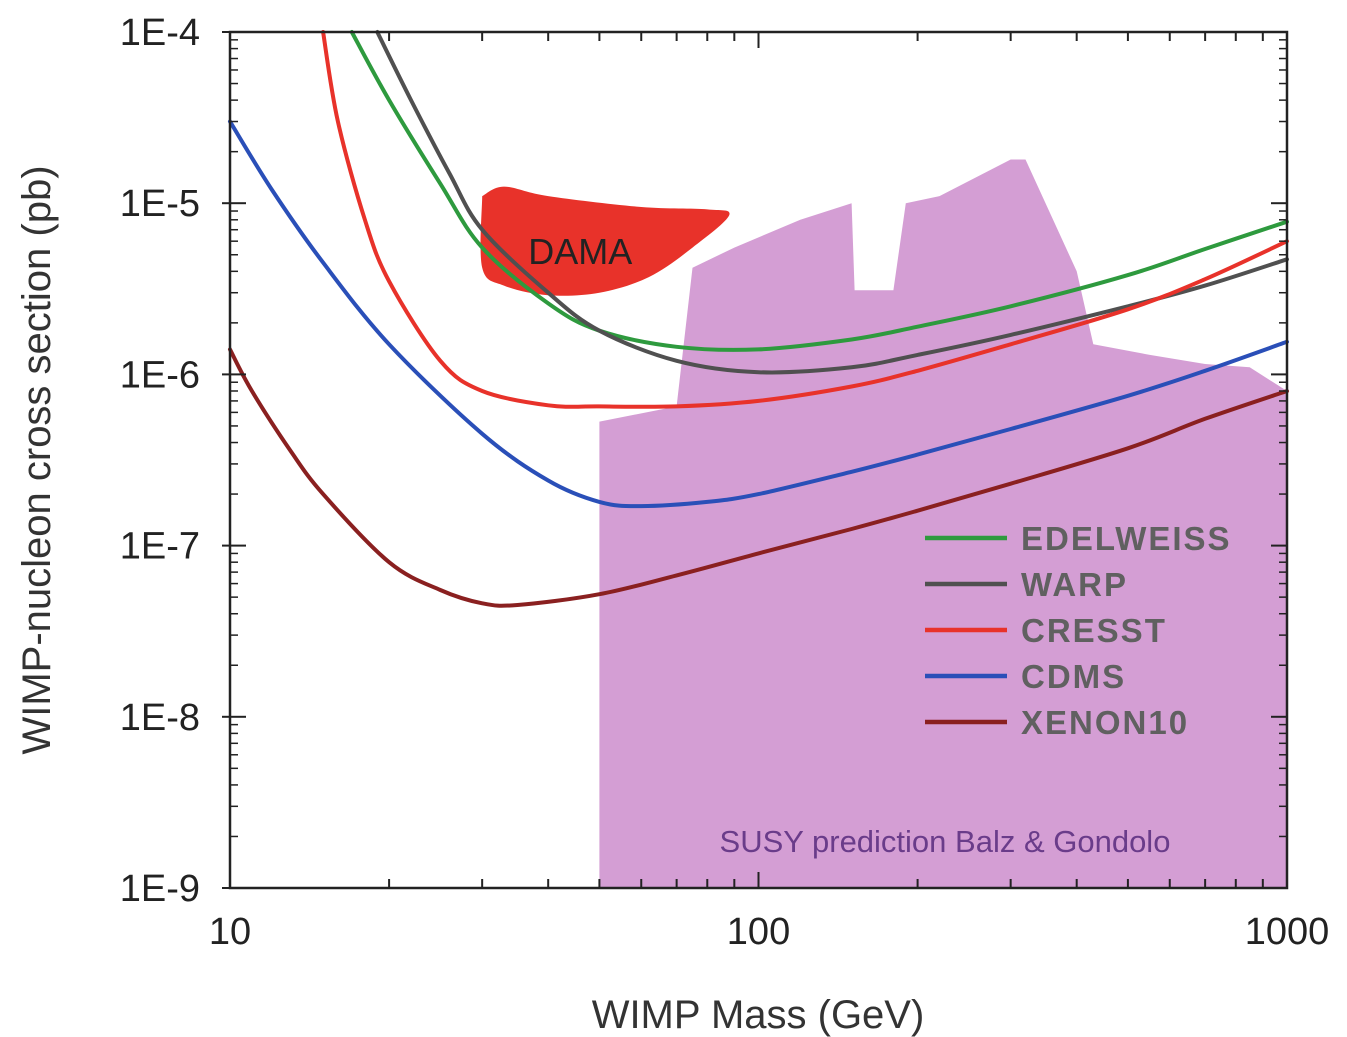  Describe the element at coordinates (580, 251) in the screenshot. I see `dama-label: DAMA` at that location.